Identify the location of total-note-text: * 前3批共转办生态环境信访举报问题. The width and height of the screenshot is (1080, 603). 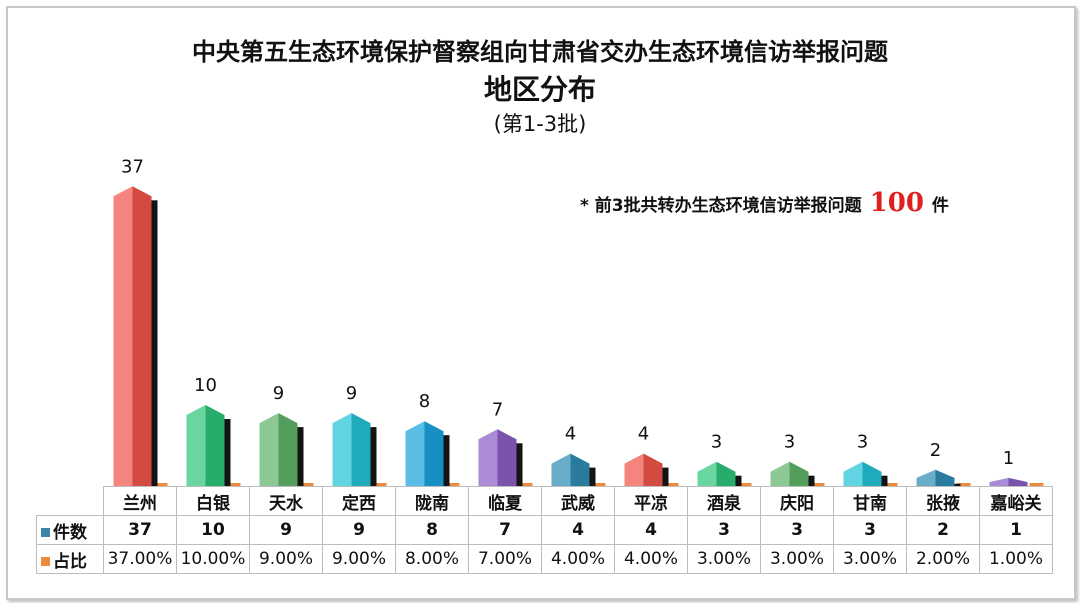
(721, 206).